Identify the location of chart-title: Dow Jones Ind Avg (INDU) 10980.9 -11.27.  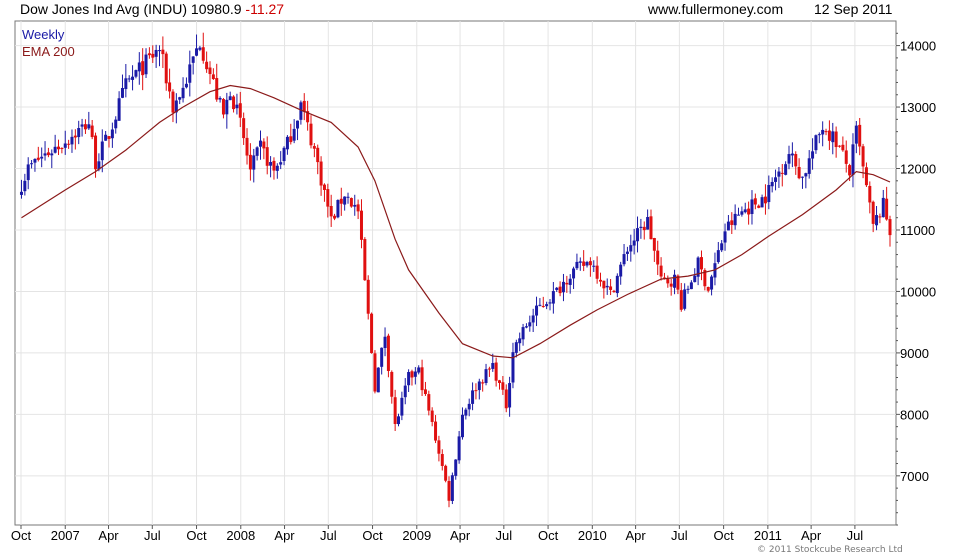
(152, 9).